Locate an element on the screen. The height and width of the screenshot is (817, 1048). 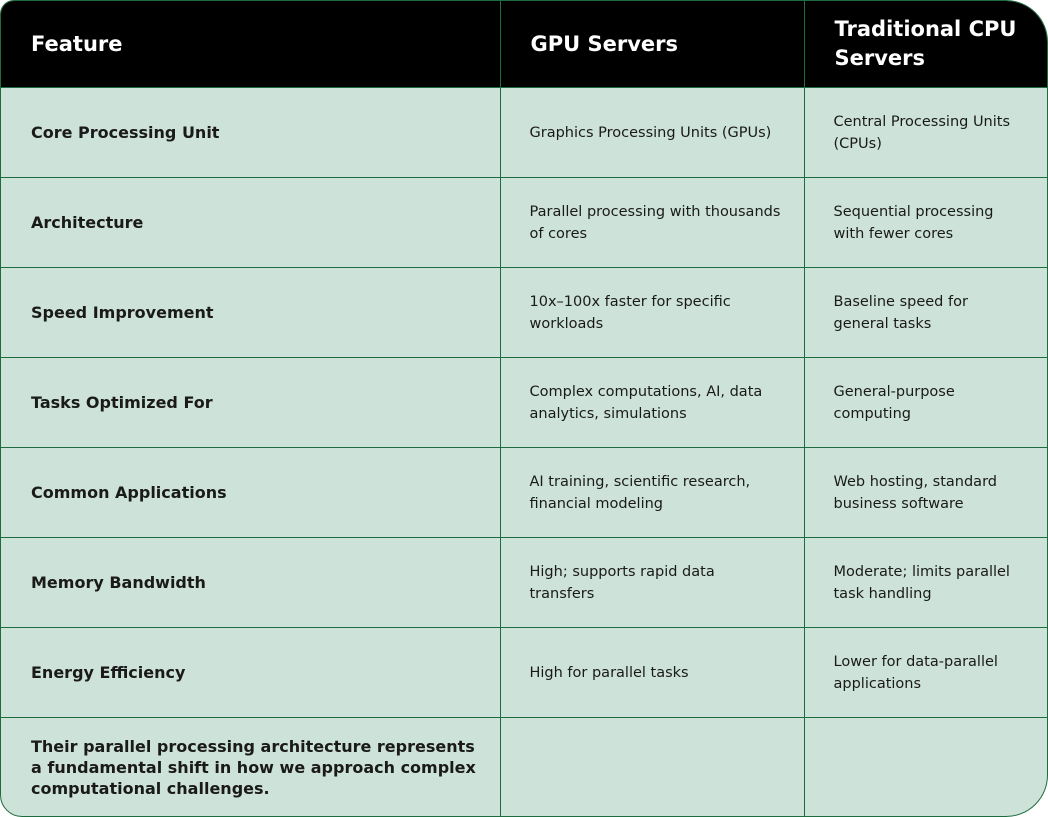
table-cell: Graphics Processing Units (GPUs) is located at coordinates (651, 132).